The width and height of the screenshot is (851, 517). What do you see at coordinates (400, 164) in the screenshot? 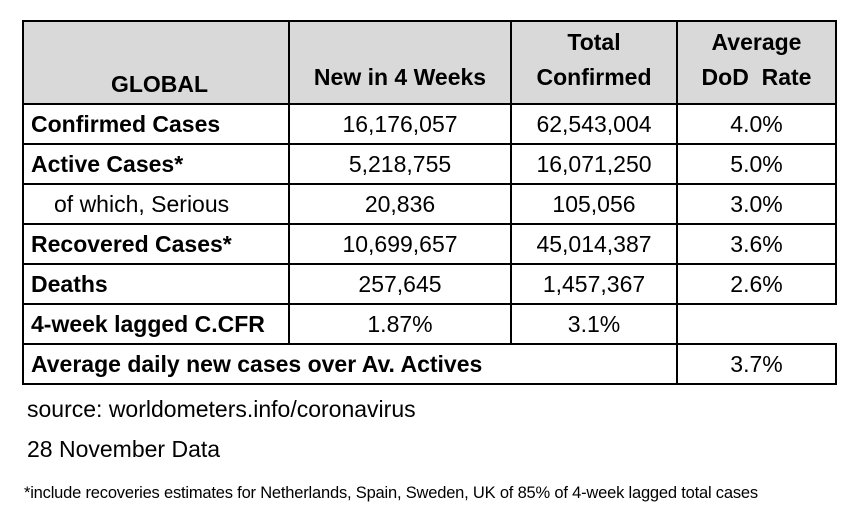
I see `new-in-4-weeks-value: 5,218,755` at bounding box center [400, 164].